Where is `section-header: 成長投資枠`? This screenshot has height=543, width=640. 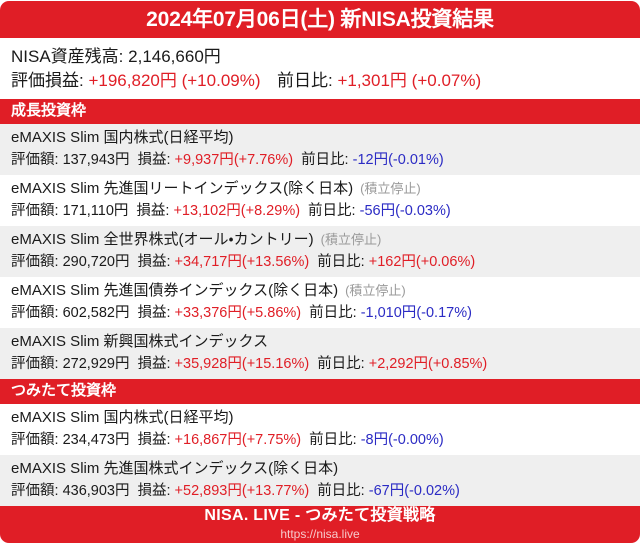
section-header: 成長投資枠 is located at coordinates (320, 111).